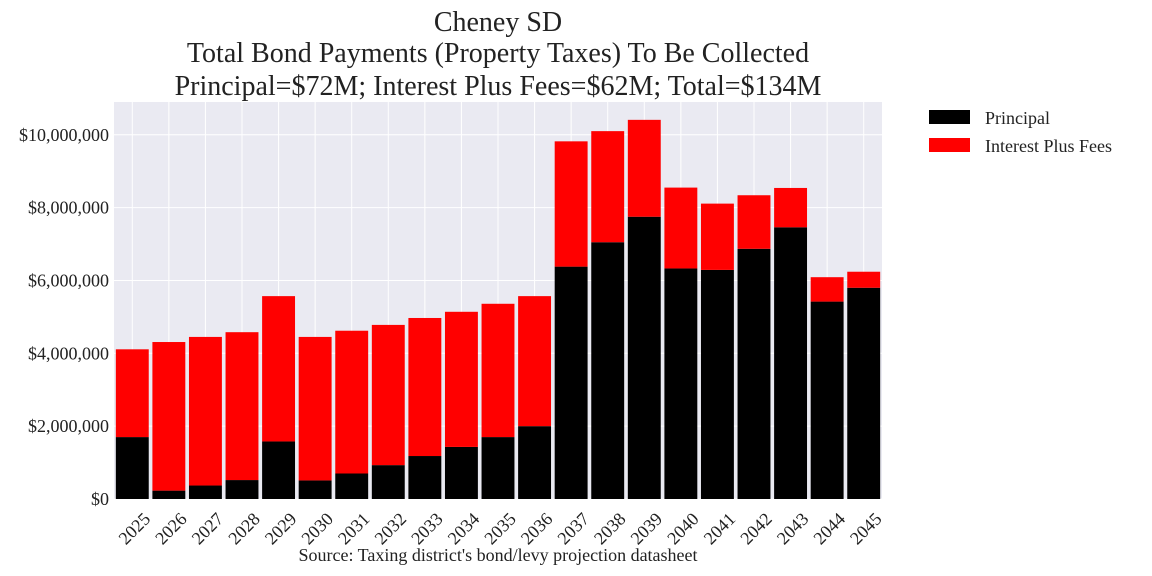  Describe the element at coordinates (864, 393) in the screenshot. I see `bar-principal-2045` at that location.